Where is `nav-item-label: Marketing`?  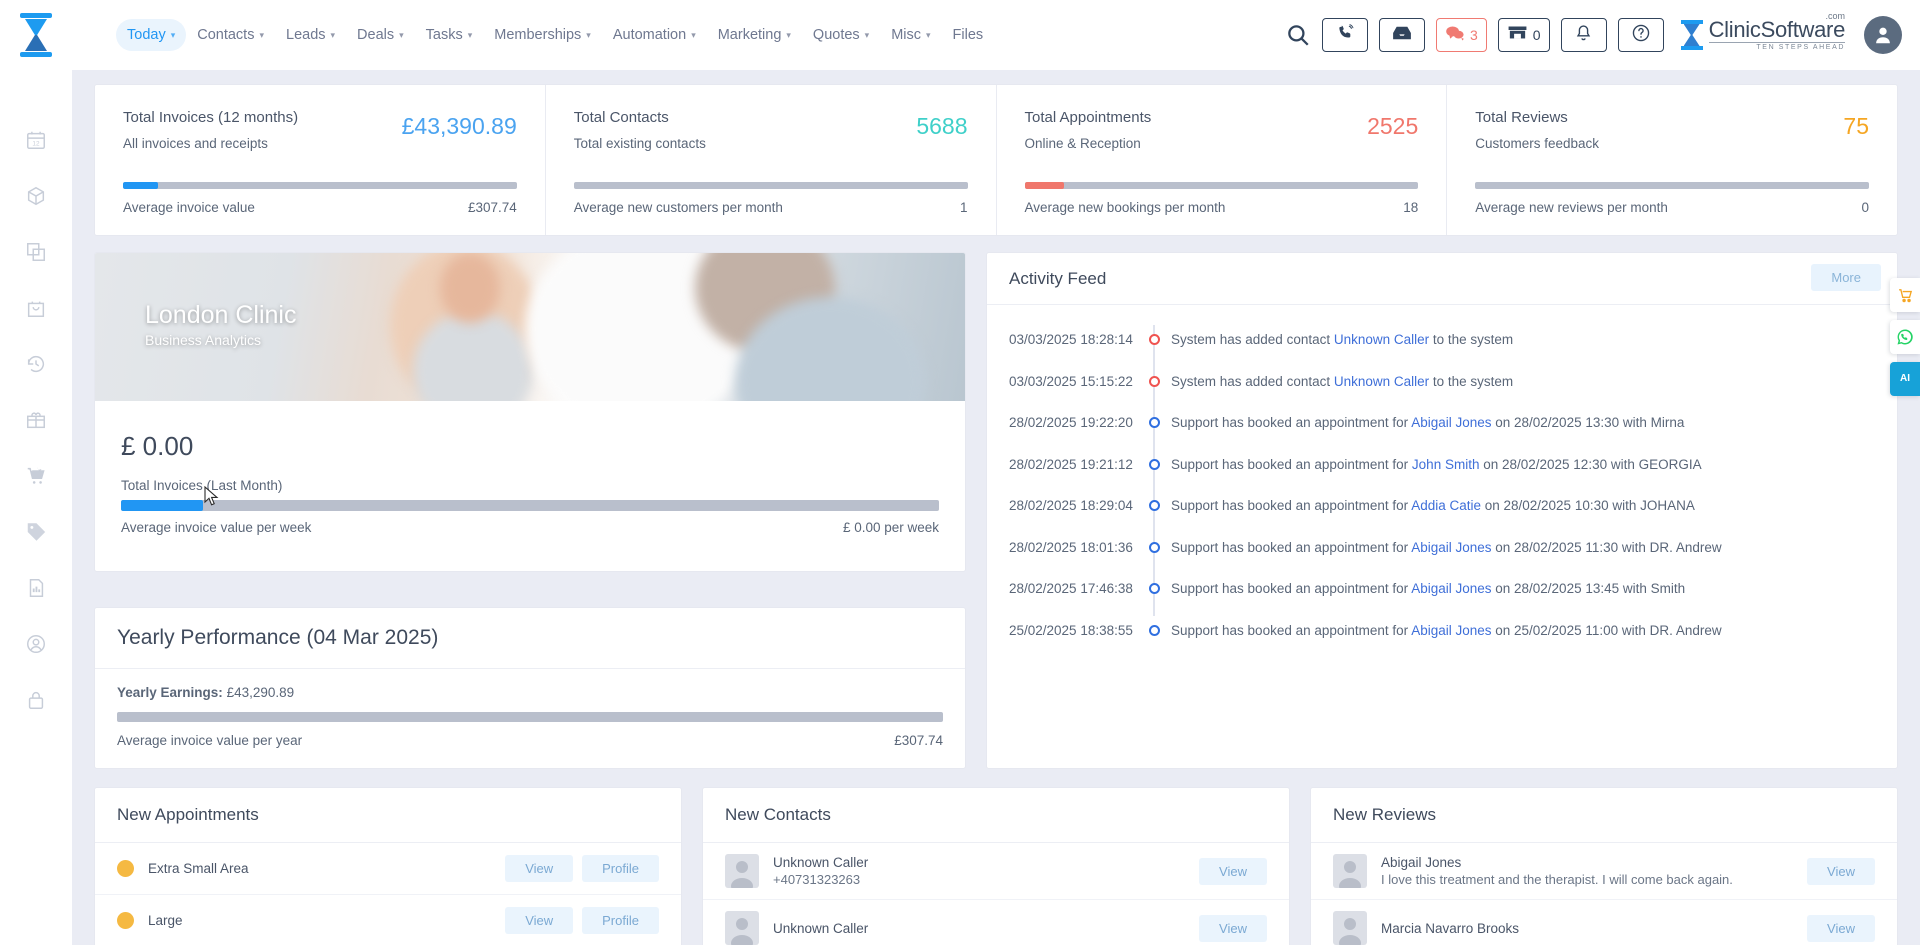 nav-item-label: Marketing is located at coordinates (749, 35).